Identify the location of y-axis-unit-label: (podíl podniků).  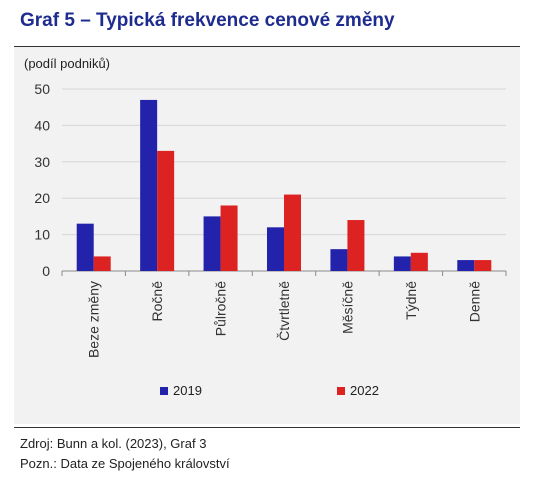
(67, 63).